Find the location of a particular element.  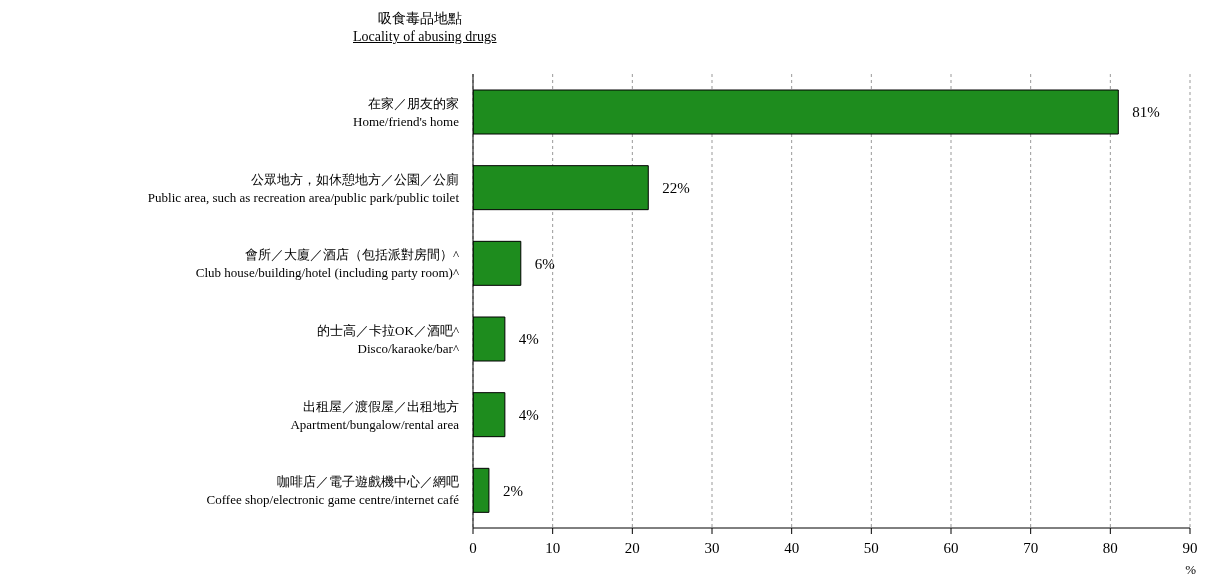

y-tick-label: 在家／朋友的家 Home/friend's home is located at coordinates (406, 112).